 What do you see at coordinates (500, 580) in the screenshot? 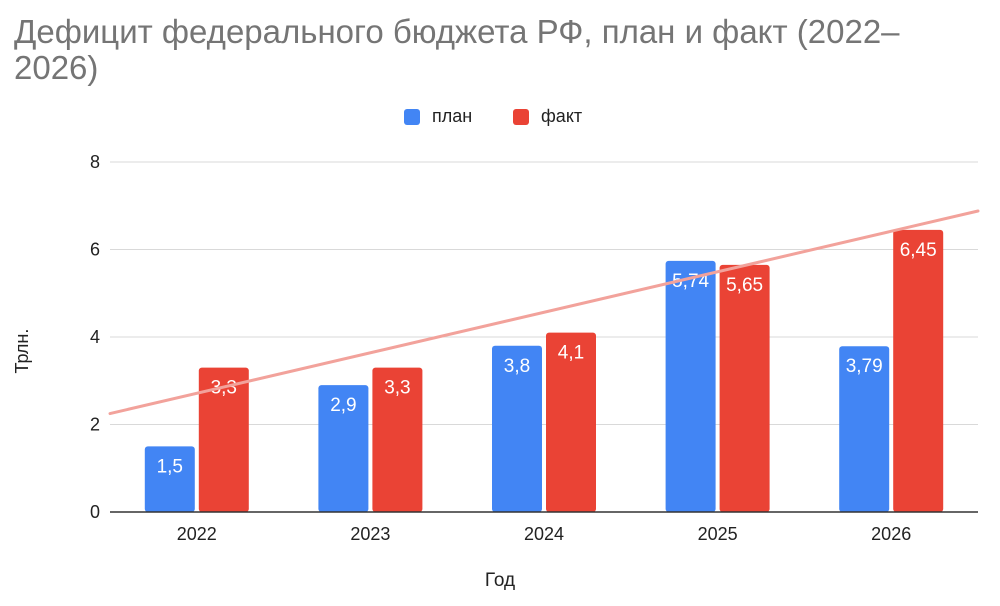
I see `x-axis-label: Год` at bounding box center [500, 580].